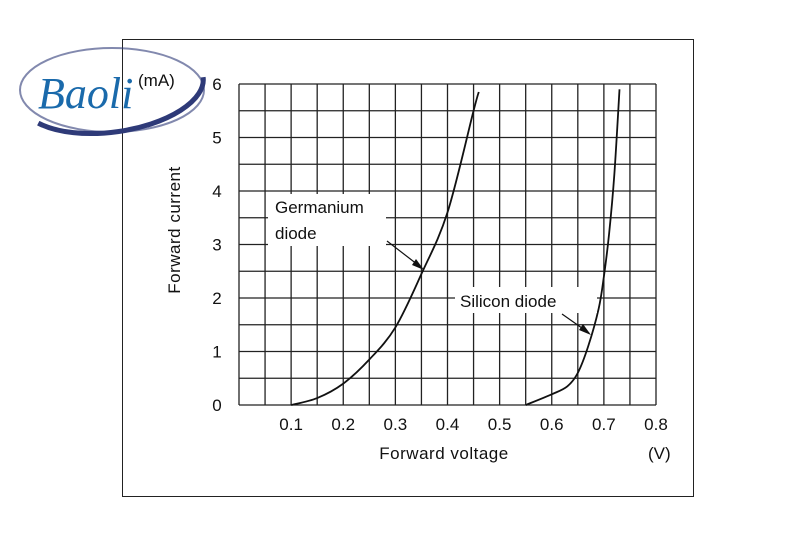 This screenshot has width=800, height=533. I want to click on y-tick-label: 6, so click(216, 84).